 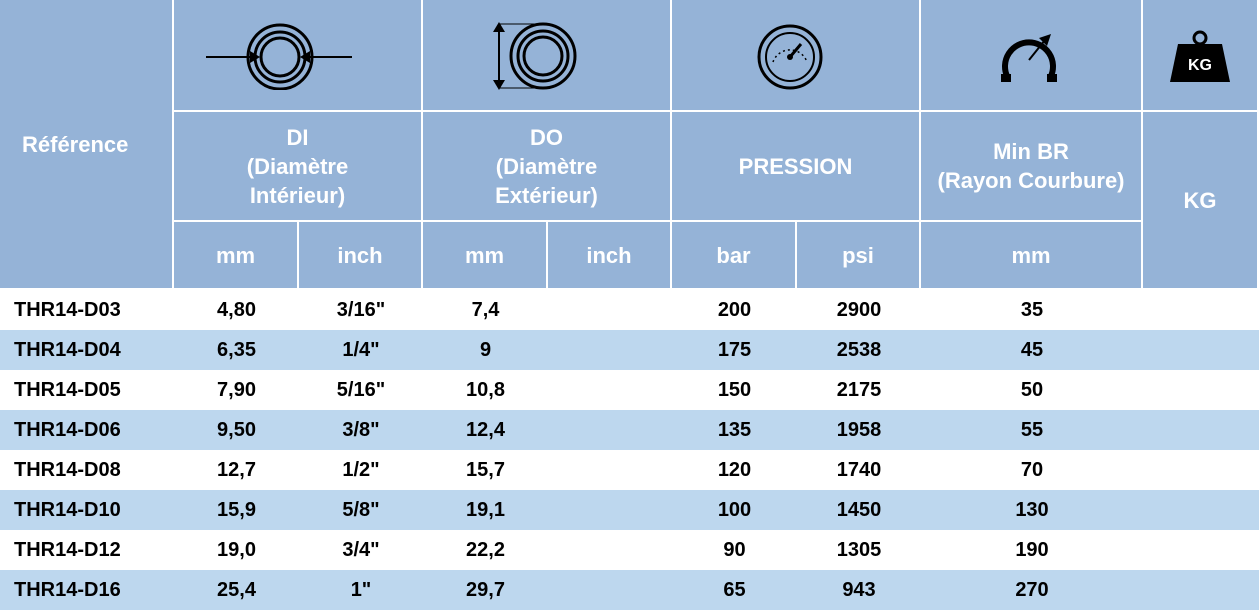 I want to click on value-cell: 35, so click(x=1032, y=309).